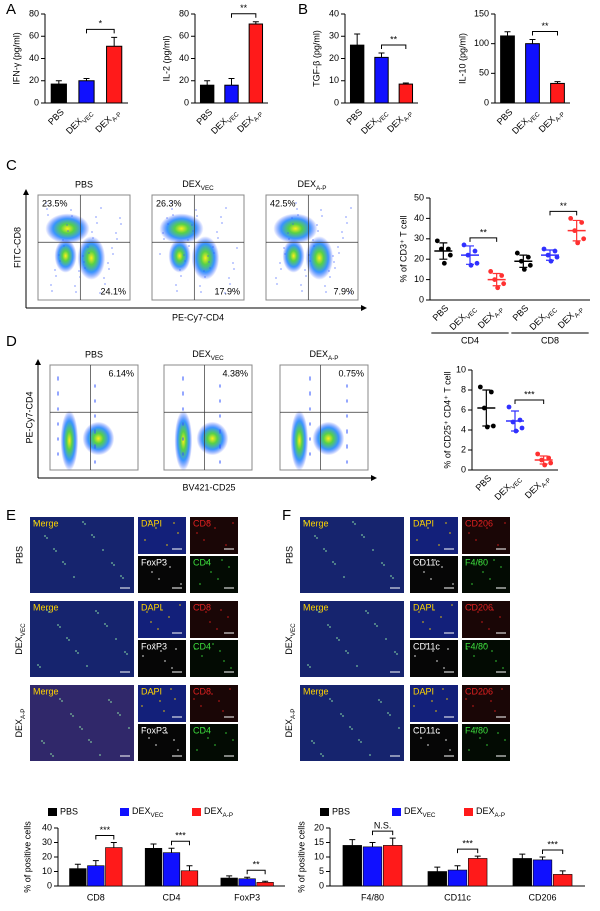 This screenshot has height=911, width=600. What do you see at coordinates (11, 165) in the screenshot?
I see `panel-letter: C` at bounding box center [11, 165].